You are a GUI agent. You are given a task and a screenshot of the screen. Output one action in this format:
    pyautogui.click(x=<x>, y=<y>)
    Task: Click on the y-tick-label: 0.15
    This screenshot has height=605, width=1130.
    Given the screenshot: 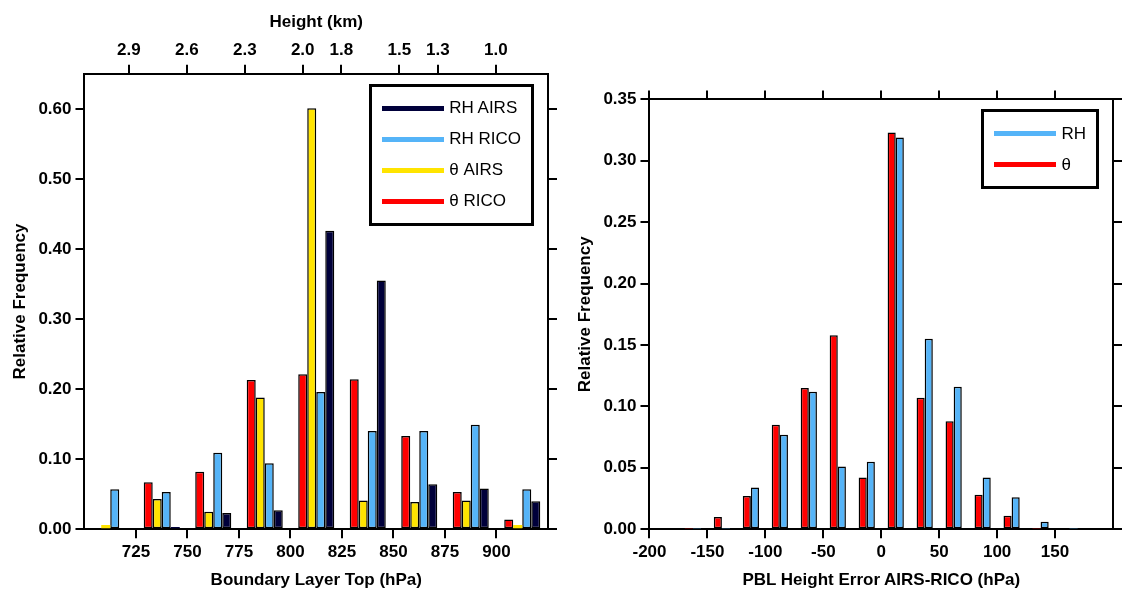 What is the action you would take?
    pyautogui.click(x=620, y=344)
    